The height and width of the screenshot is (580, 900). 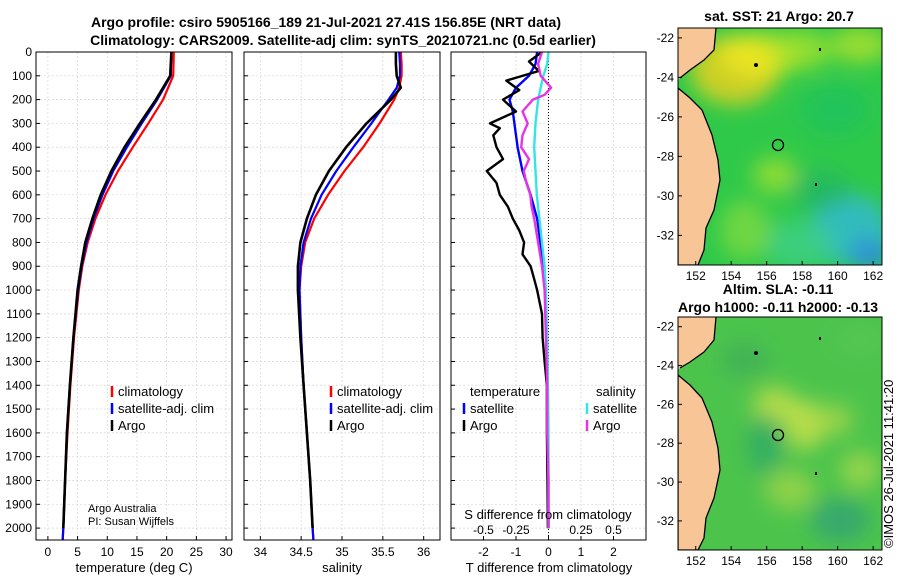 I want to click on legend-label-climatology: climatology, so click(x=151, y=391).